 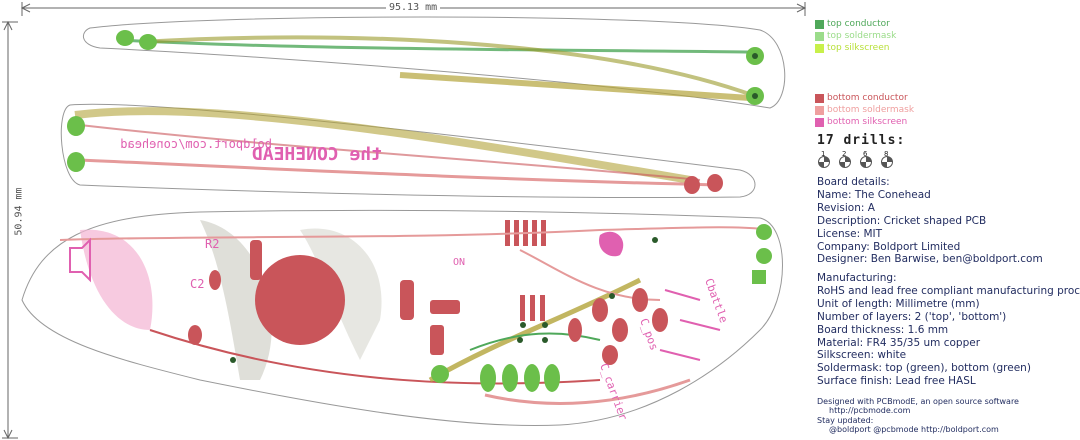 What do you see at coordinates (317, 154) in the screenshot?
I see `silk-name-text: the CONEHEAD` at bounding box center [317, 154].